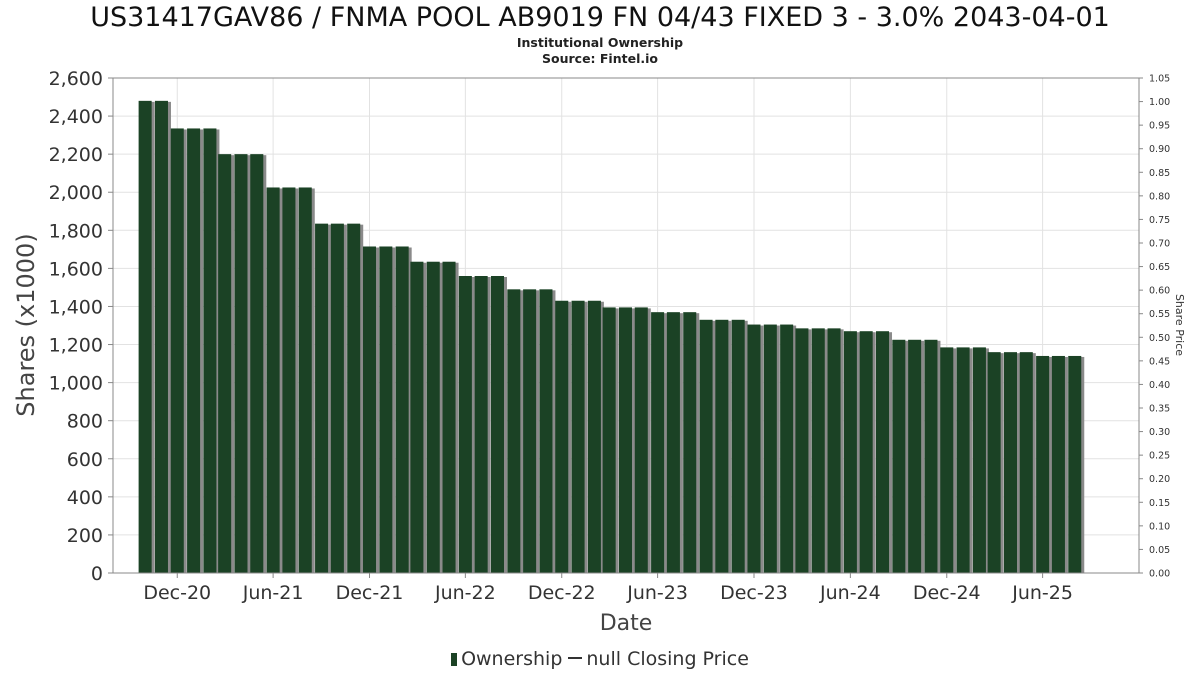 The height and width of the screenshot is (675, 1200). Describe the element at coordinates (85, 536) in the screenshot. I see `y-tick-label: 200` at that location.